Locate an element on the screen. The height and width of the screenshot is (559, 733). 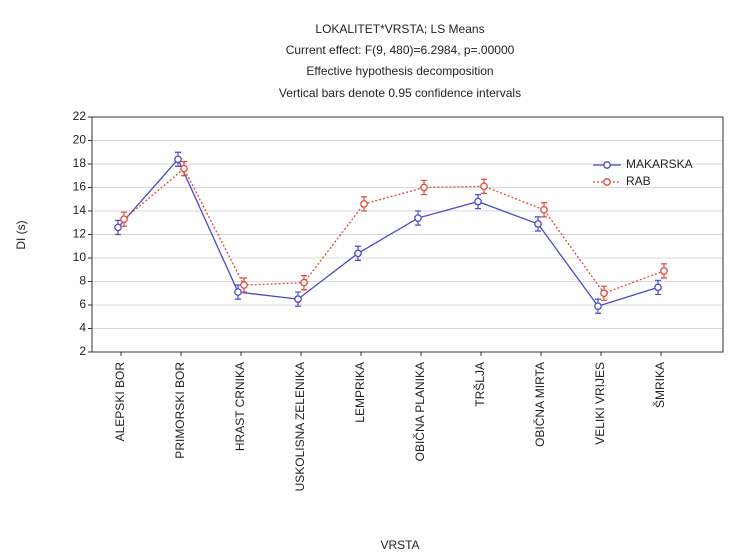
y-axis-label: DI (s) is located at coordinates (21, 234).